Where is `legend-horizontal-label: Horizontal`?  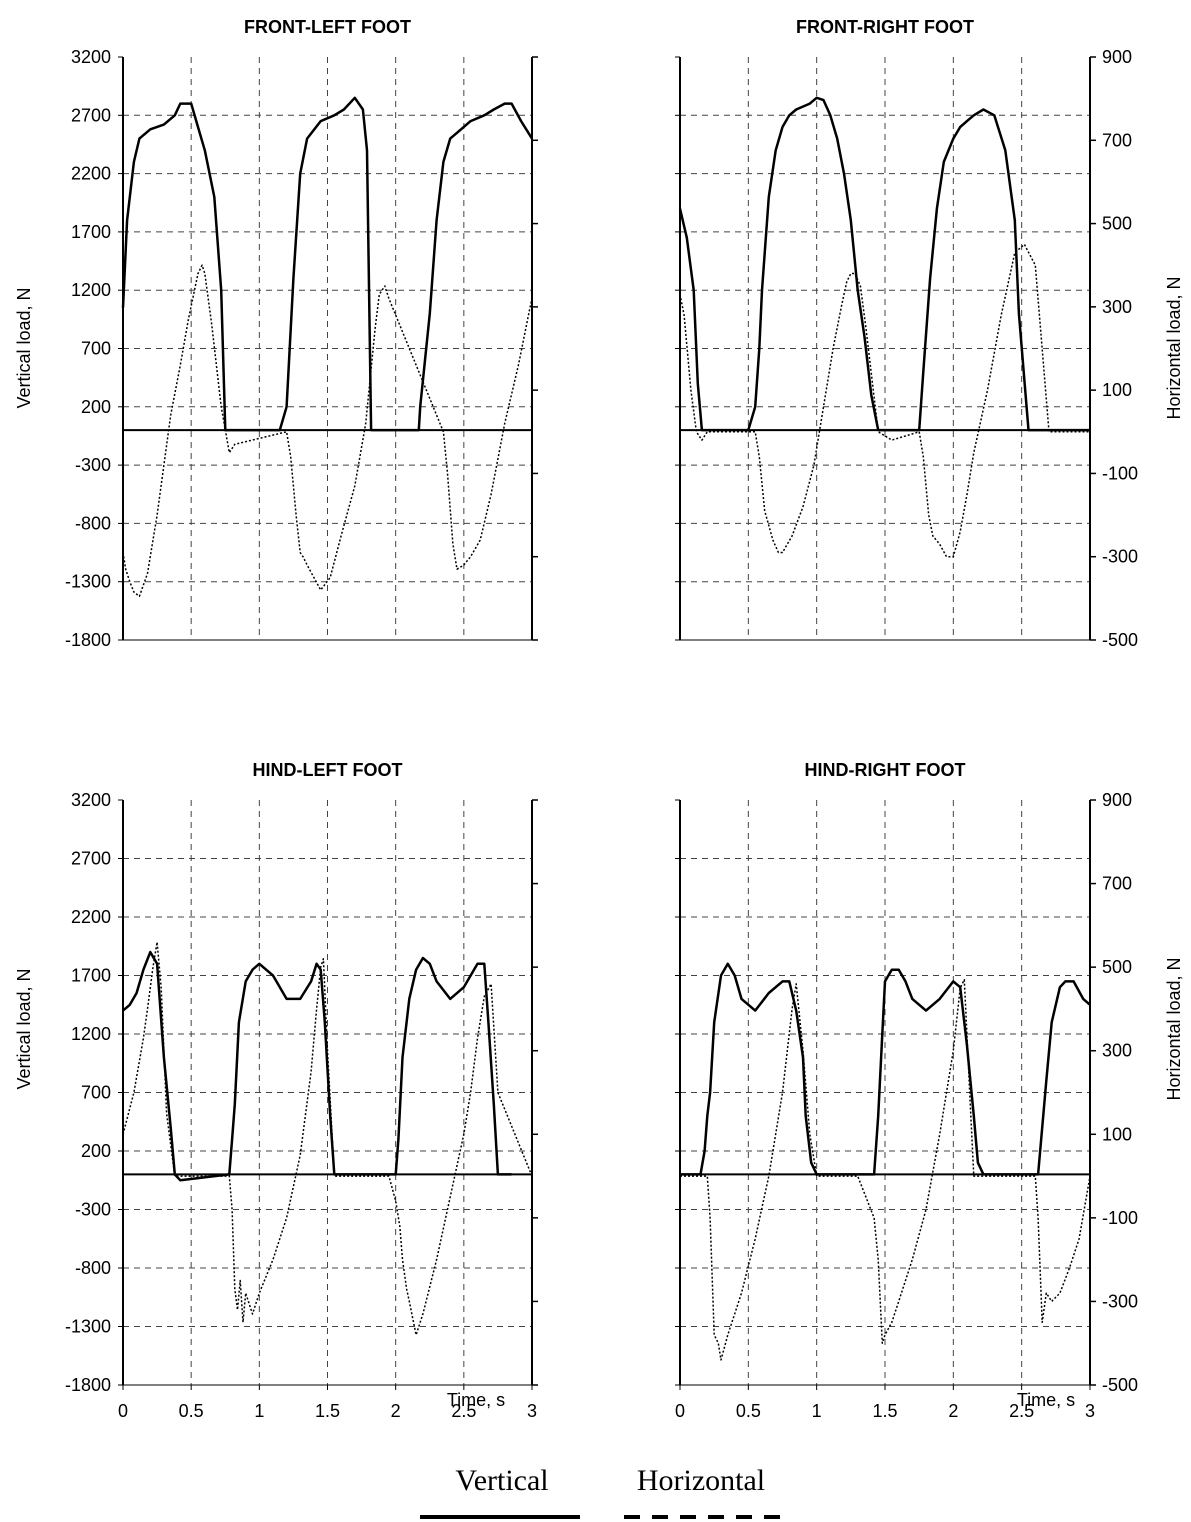 legend-horizontal-label: Horizontal is located at coordinates (701, 1480).